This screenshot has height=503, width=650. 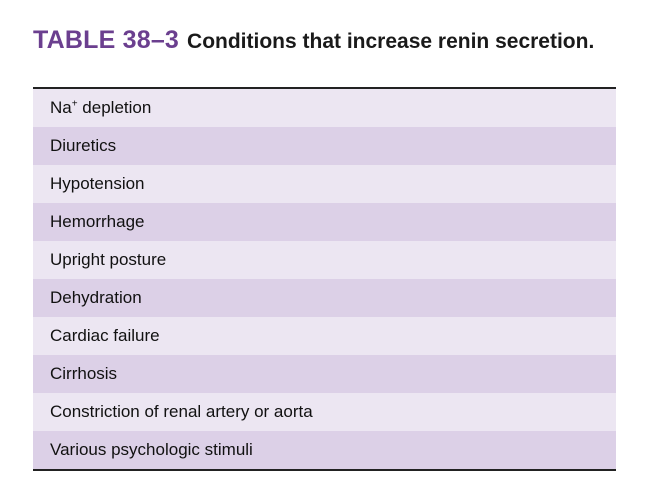 I want to click on table-row: Upright posture, so click(x=324, y=260).